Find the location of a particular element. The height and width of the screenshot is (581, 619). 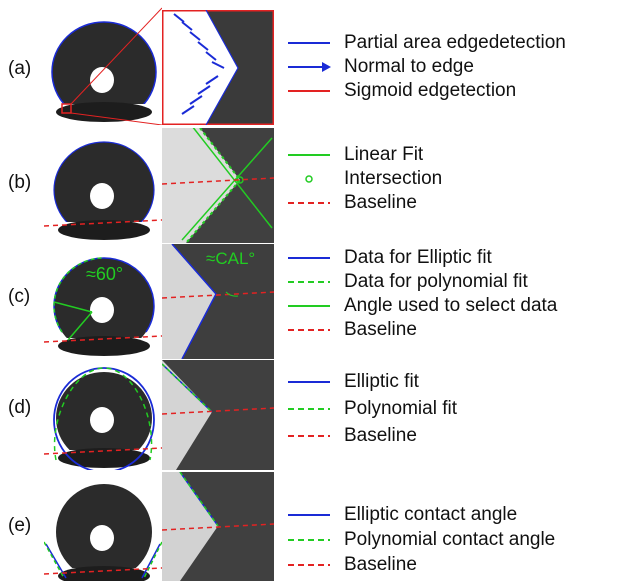

panel-label-d: (d) is located at coordinates (20, 407).